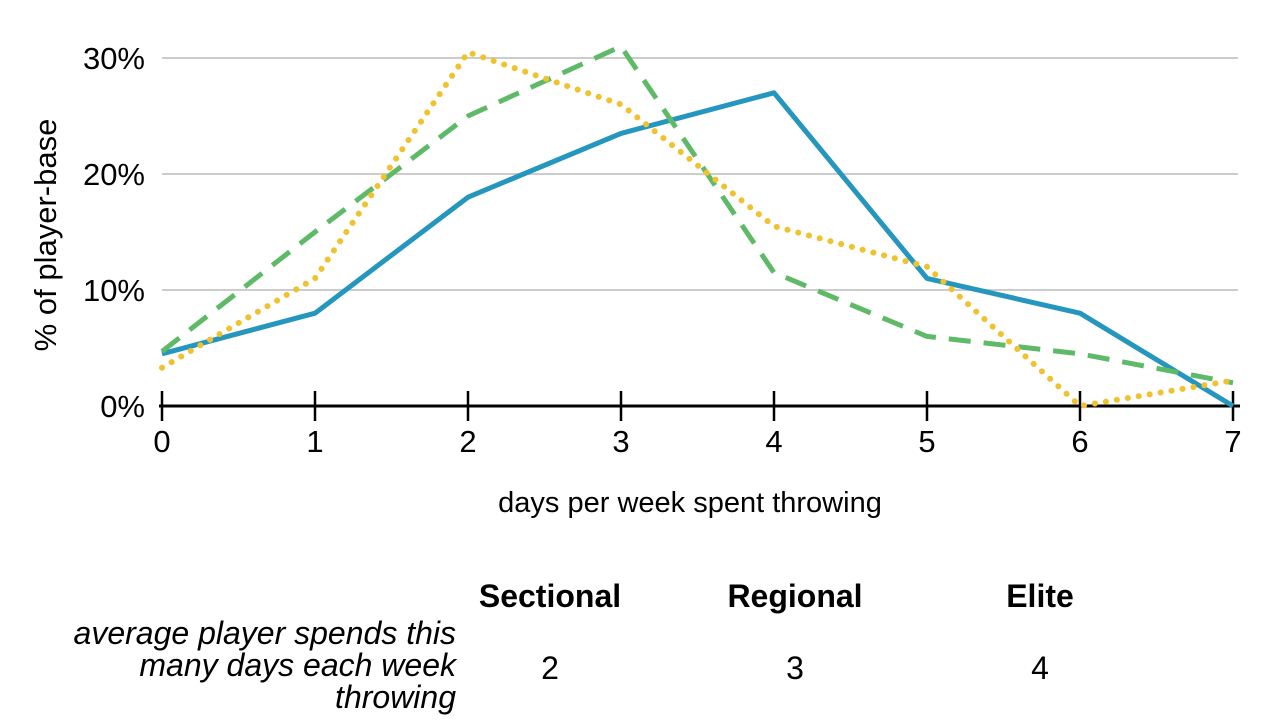 Image resolution: width=1280 pixels, height=720 pixels. I want to click on y-tick-label: 10%, so click(114, 290).